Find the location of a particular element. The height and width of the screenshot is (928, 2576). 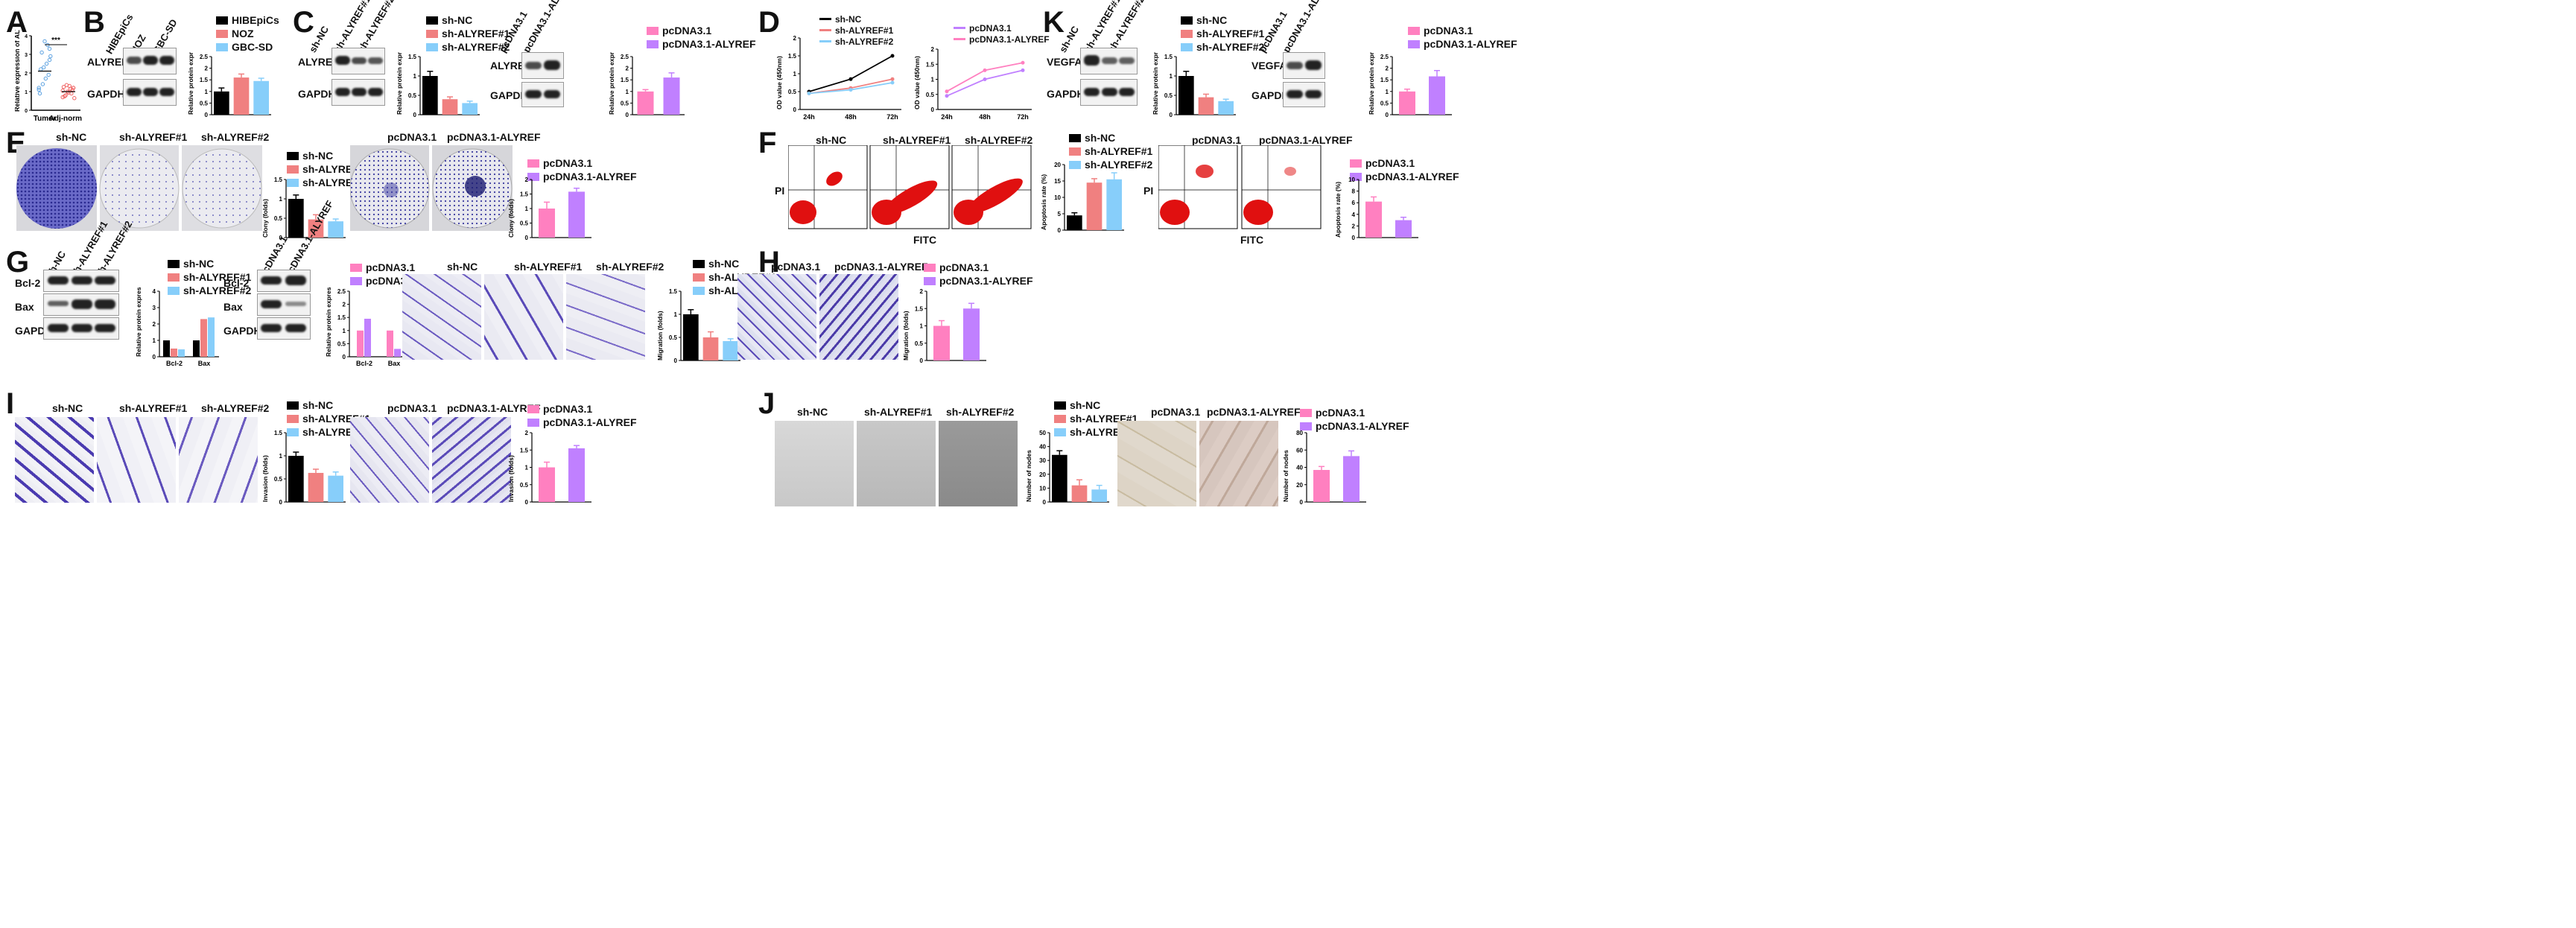

panel-c-oe-blot-alyref is located at coordinates (543, 65).